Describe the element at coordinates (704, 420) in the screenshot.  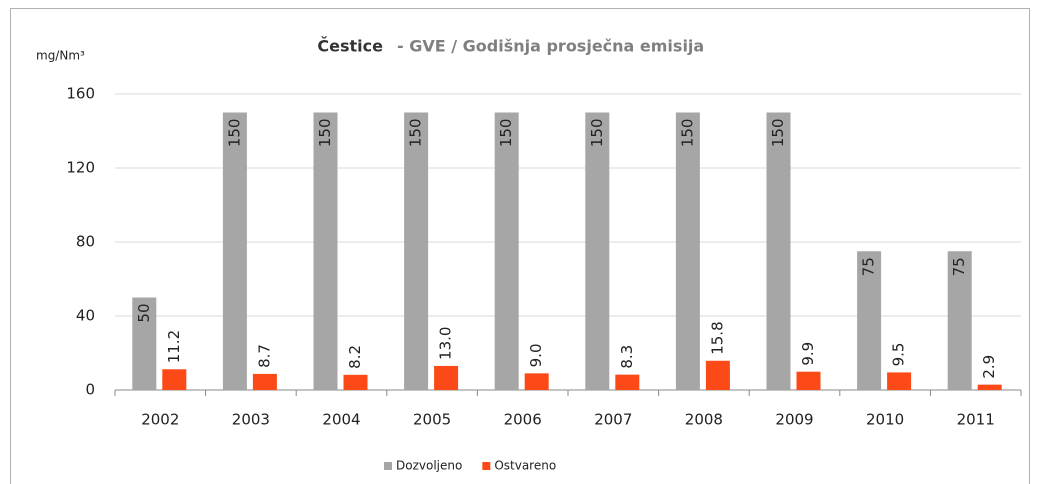
I see `x-tick-label: 2008` at that location.